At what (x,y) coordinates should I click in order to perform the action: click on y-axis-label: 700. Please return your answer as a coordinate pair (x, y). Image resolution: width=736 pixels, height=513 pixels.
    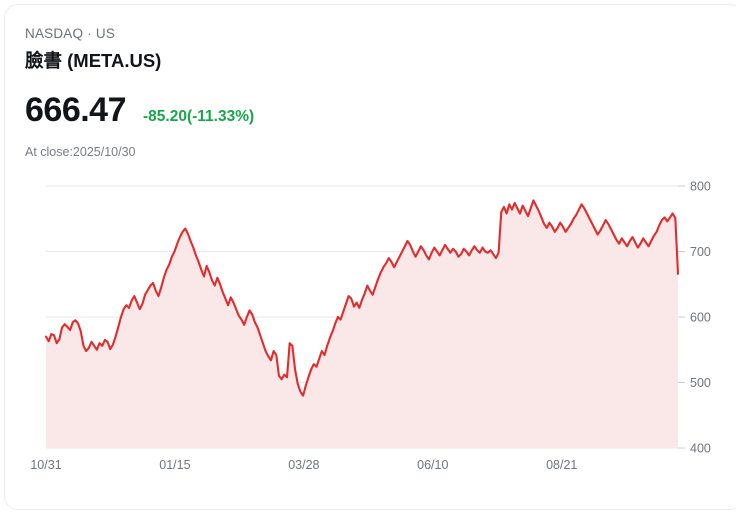
    Looking at the image, I should click on (700, 252).